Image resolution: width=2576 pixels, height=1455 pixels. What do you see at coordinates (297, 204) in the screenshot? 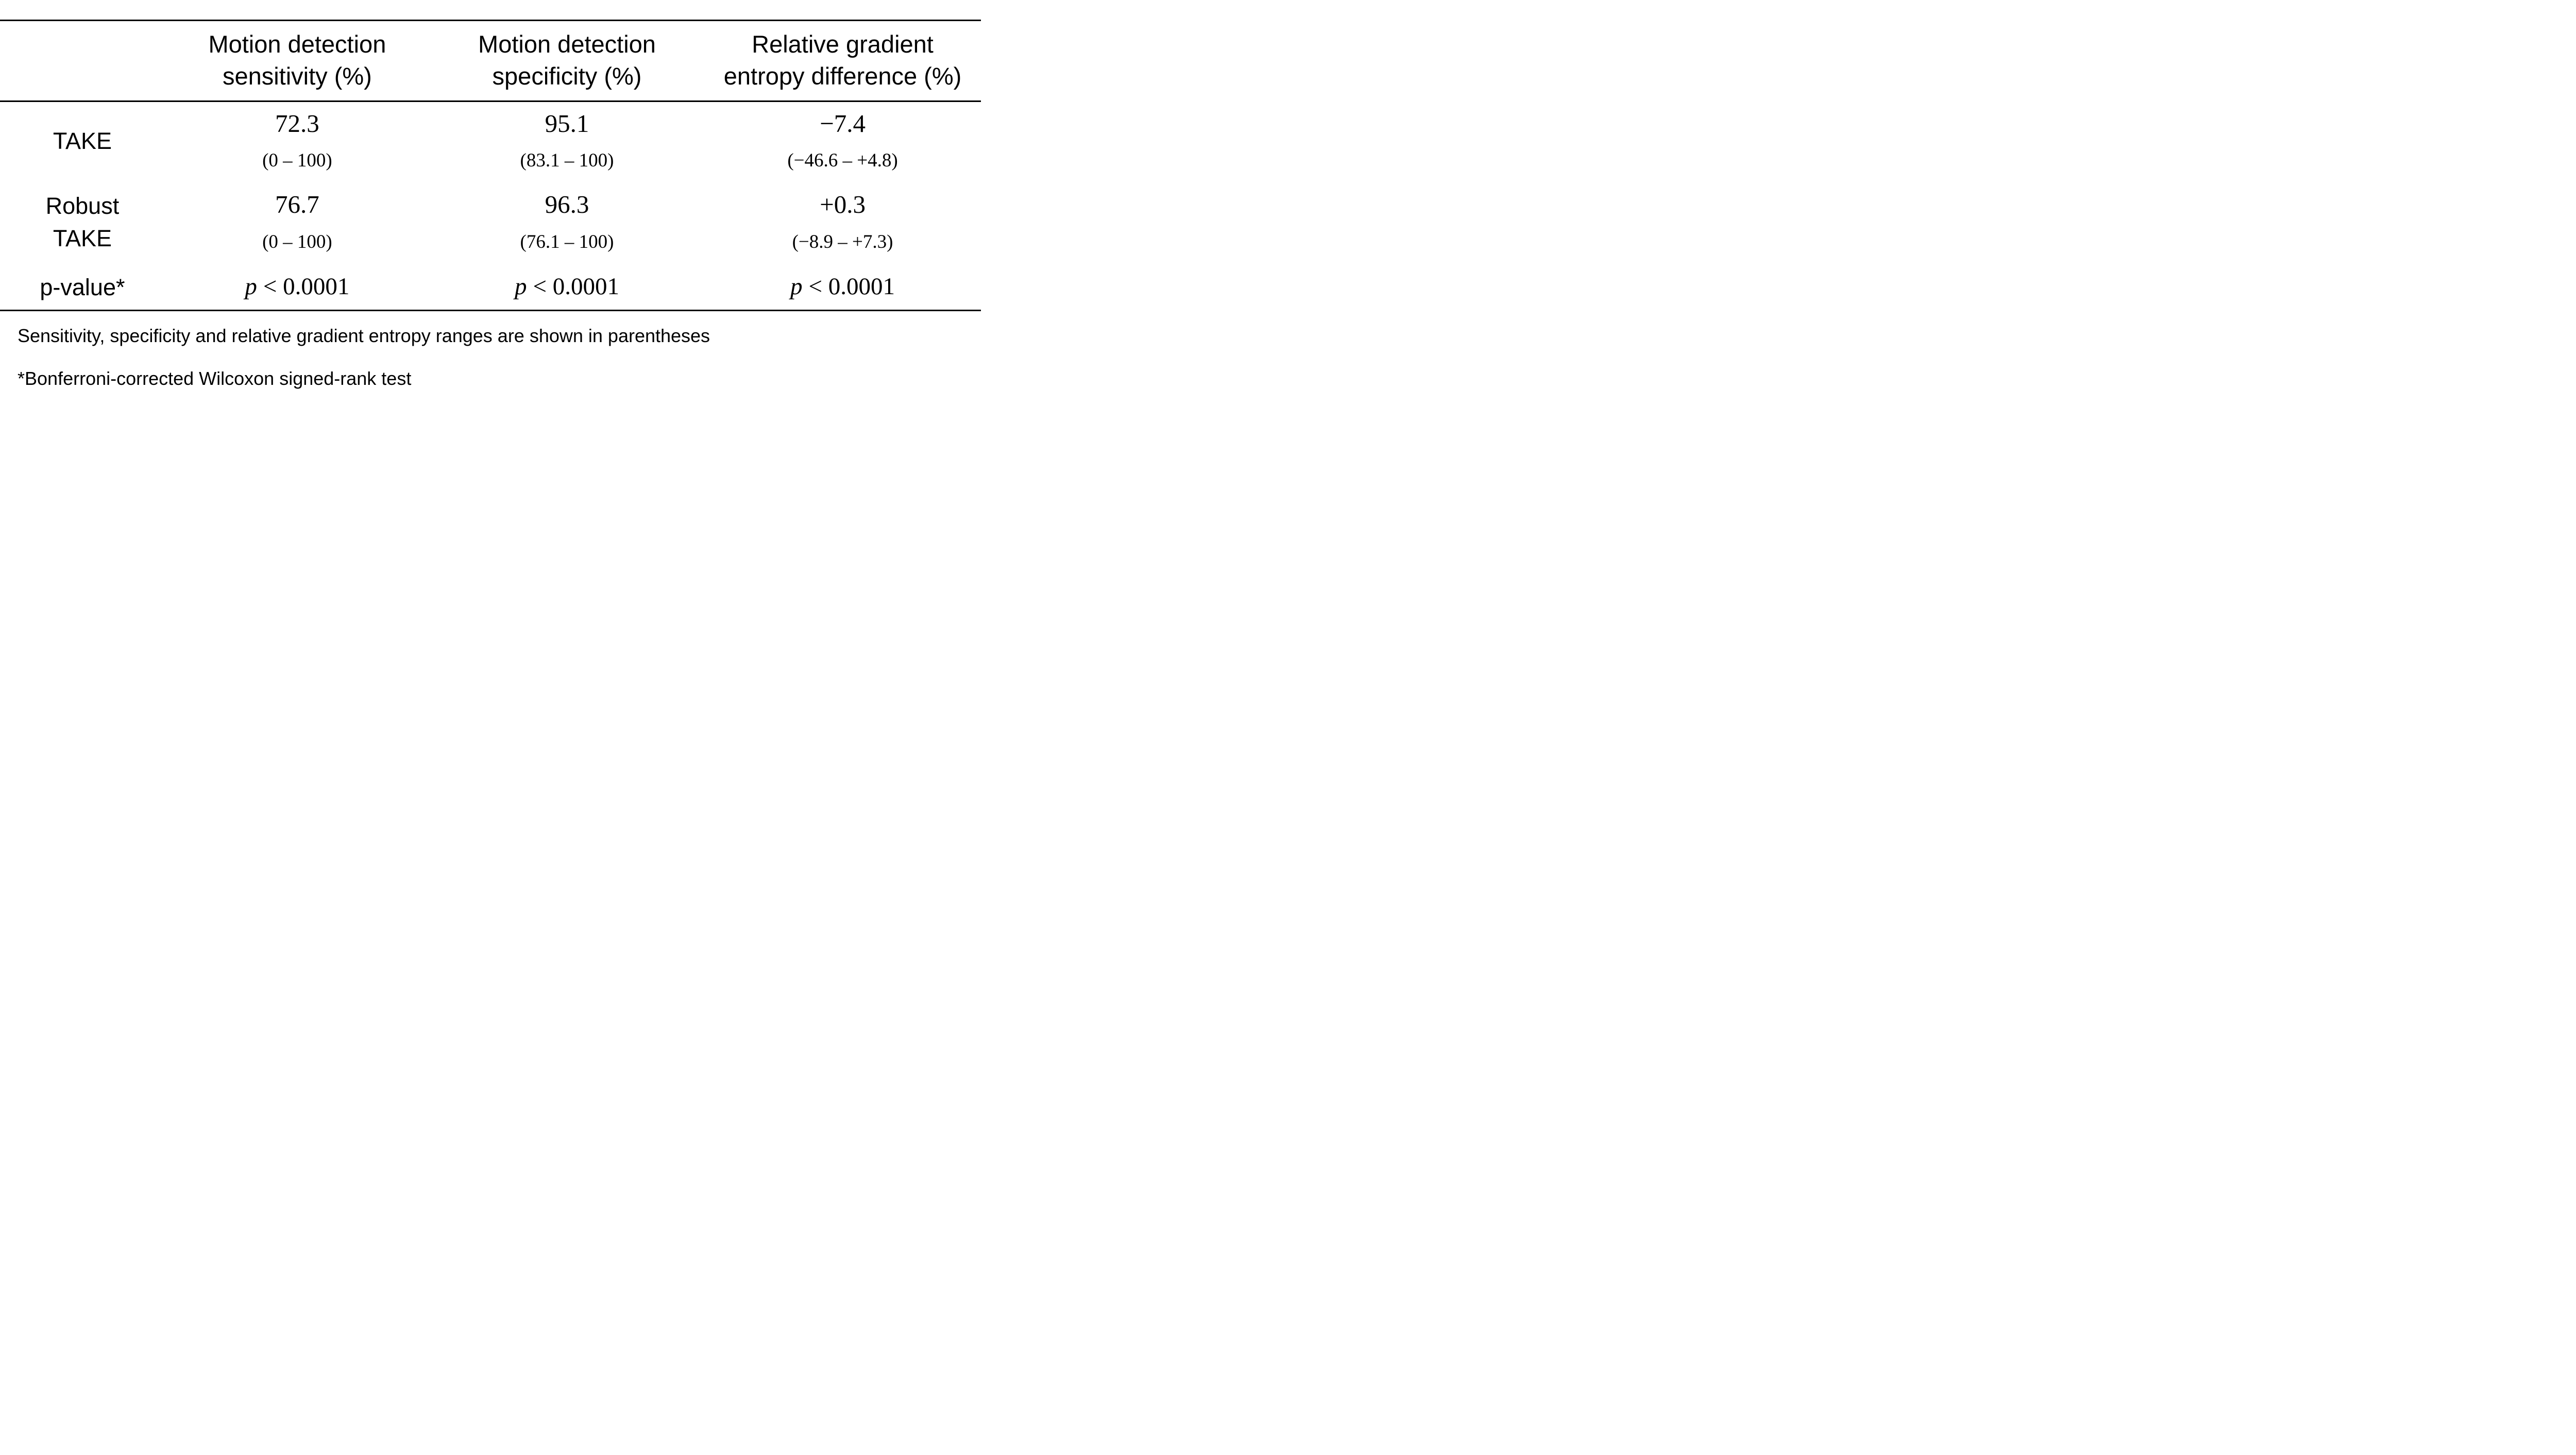
I see `cell-value: 76.7` at bounding box center [297, 204].